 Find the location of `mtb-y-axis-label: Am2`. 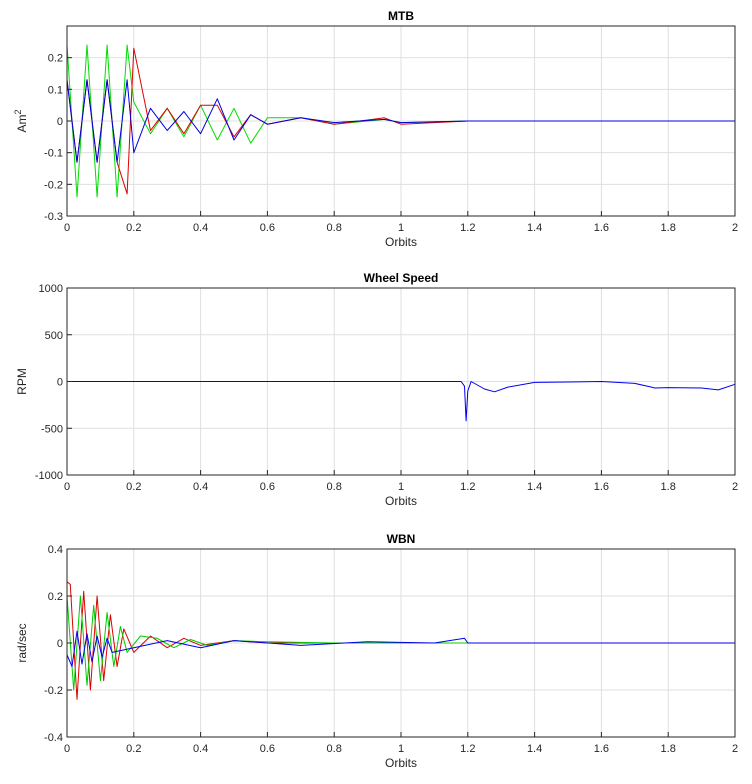

mtb-y-axis-label: Am2 is located at coordinates (21, 120).